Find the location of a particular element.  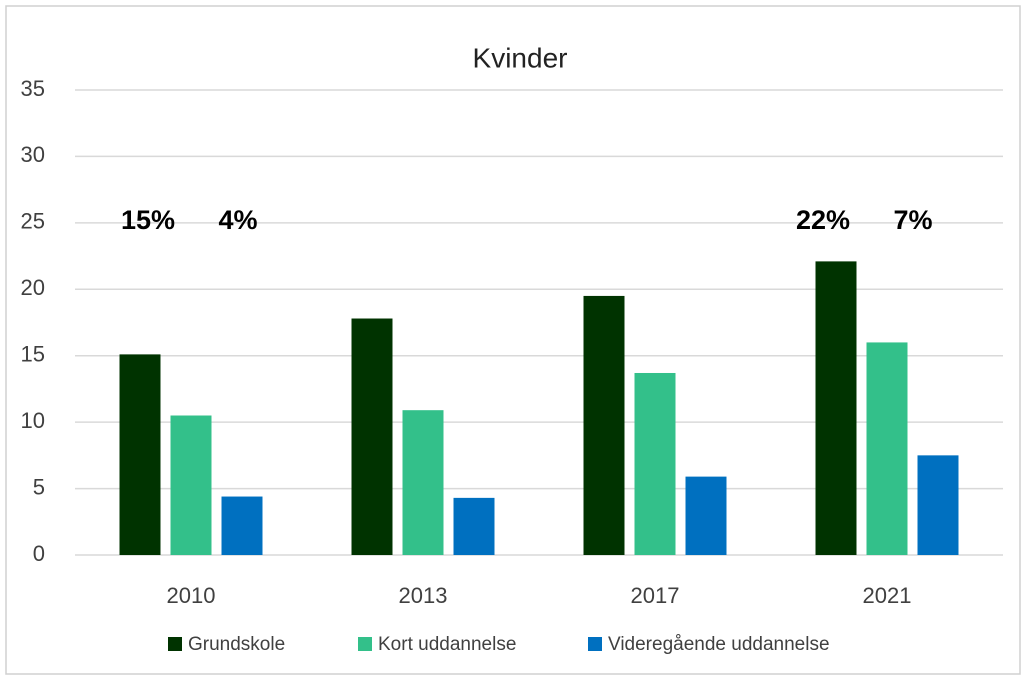

x-tick-label: 2017 is located at coordinates (655, 595).